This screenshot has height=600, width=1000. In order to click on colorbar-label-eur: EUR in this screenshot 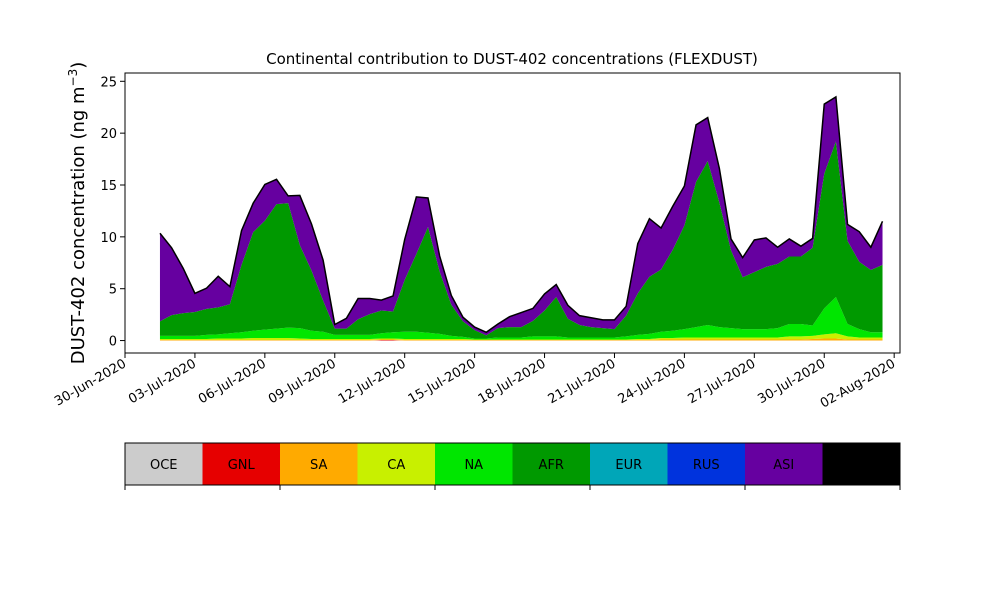, I will do `click(628, 465)`.